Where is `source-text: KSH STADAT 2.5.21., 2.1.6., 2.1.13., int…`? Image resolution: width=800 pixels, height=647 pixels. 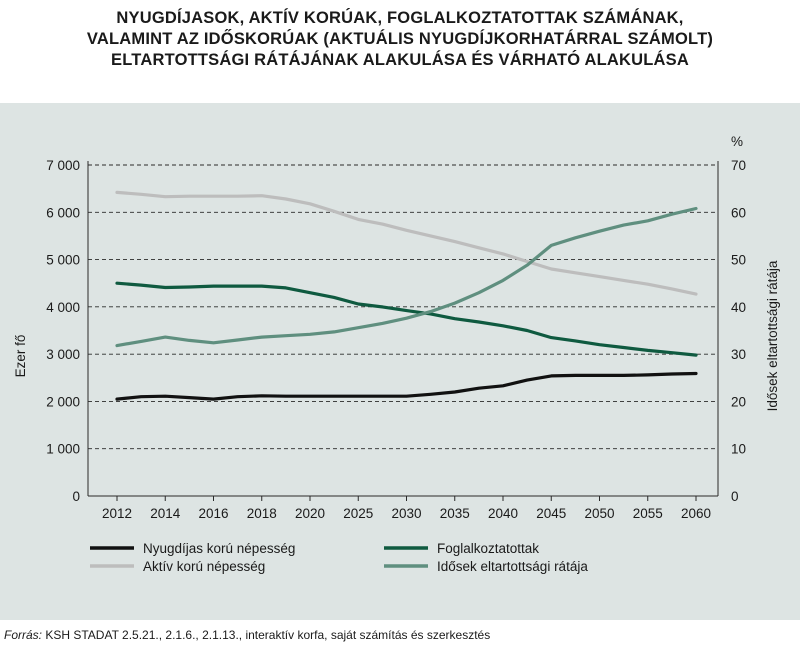 source-text: KSH STADAT 2.5.21., 2.1.6., 2.1.13., int… is located at coordinates (266, 635).